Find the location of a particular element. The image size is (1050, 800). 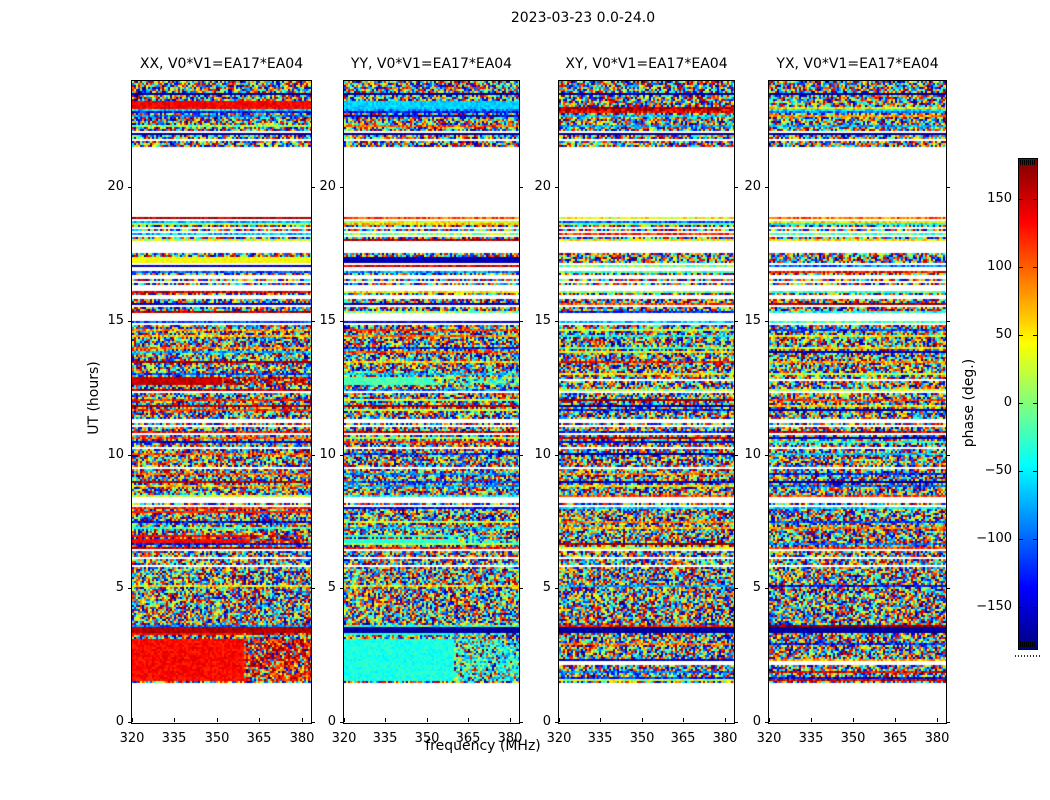

y-axis-label: UT (hours) is located at coordinates (94, 398).